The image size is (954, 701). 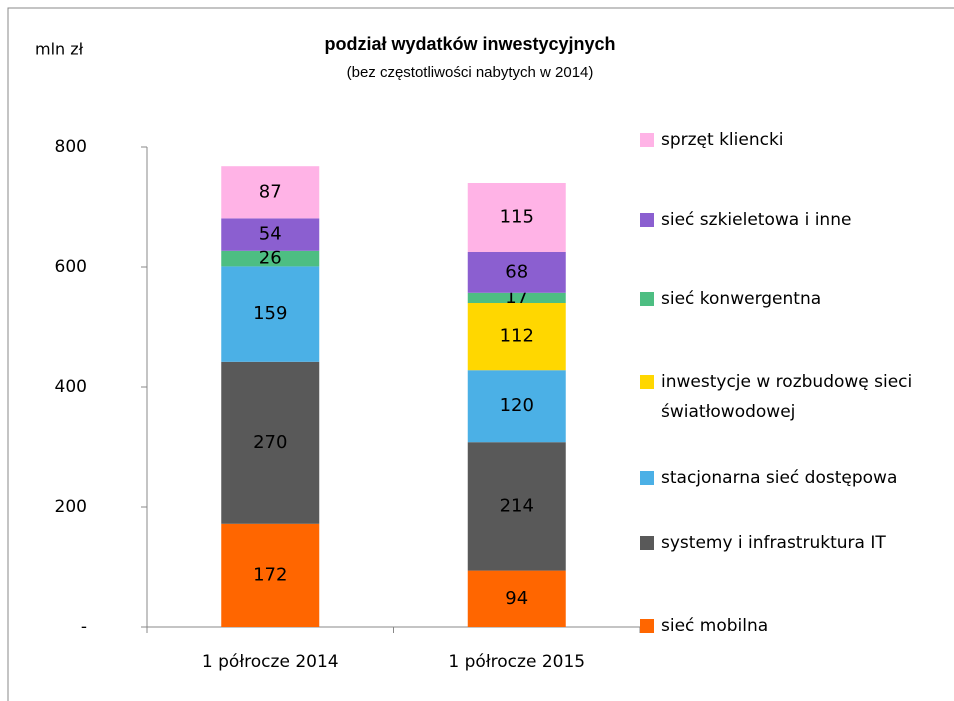 I want to click on data-label: 87, so click(x=270, y=191).